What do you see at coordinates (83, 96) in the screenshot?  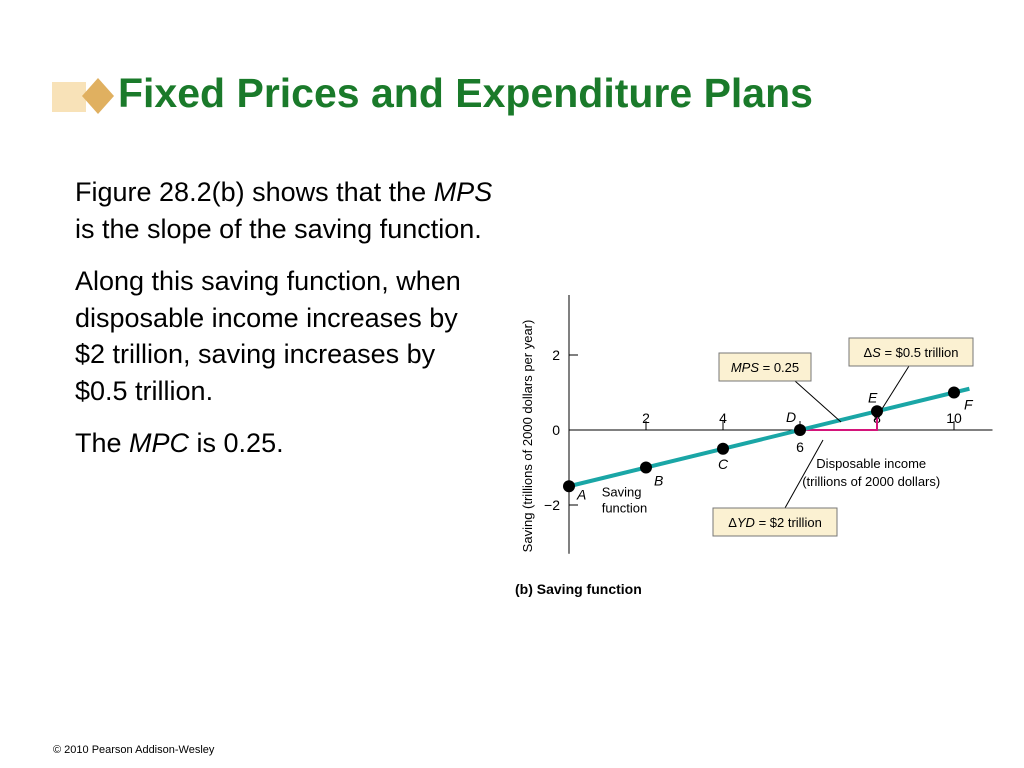 I see `title-decoration-icon` at bounding box center [83, 96].